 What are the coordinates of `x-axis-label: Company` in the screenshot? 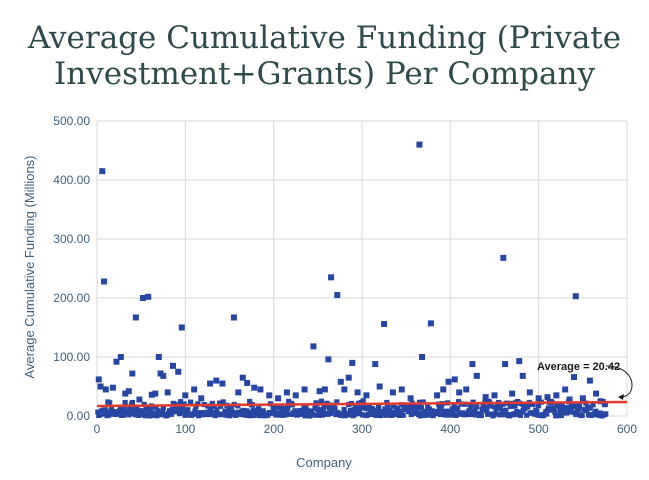 It's located at (324, 462).